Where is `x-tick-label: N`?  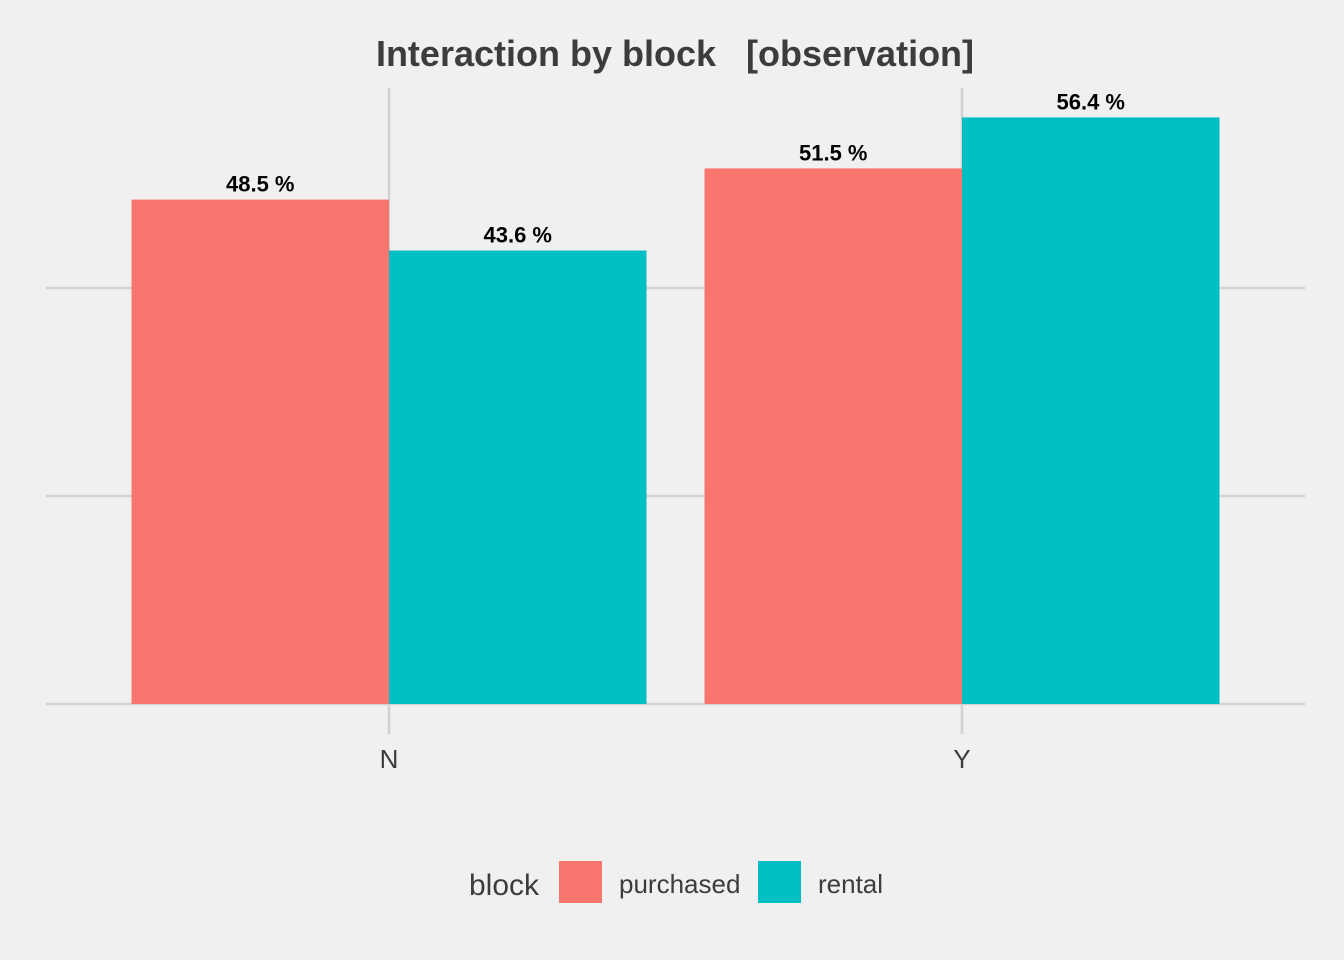
x-tick-label: N is located at coordinates (389, 759).